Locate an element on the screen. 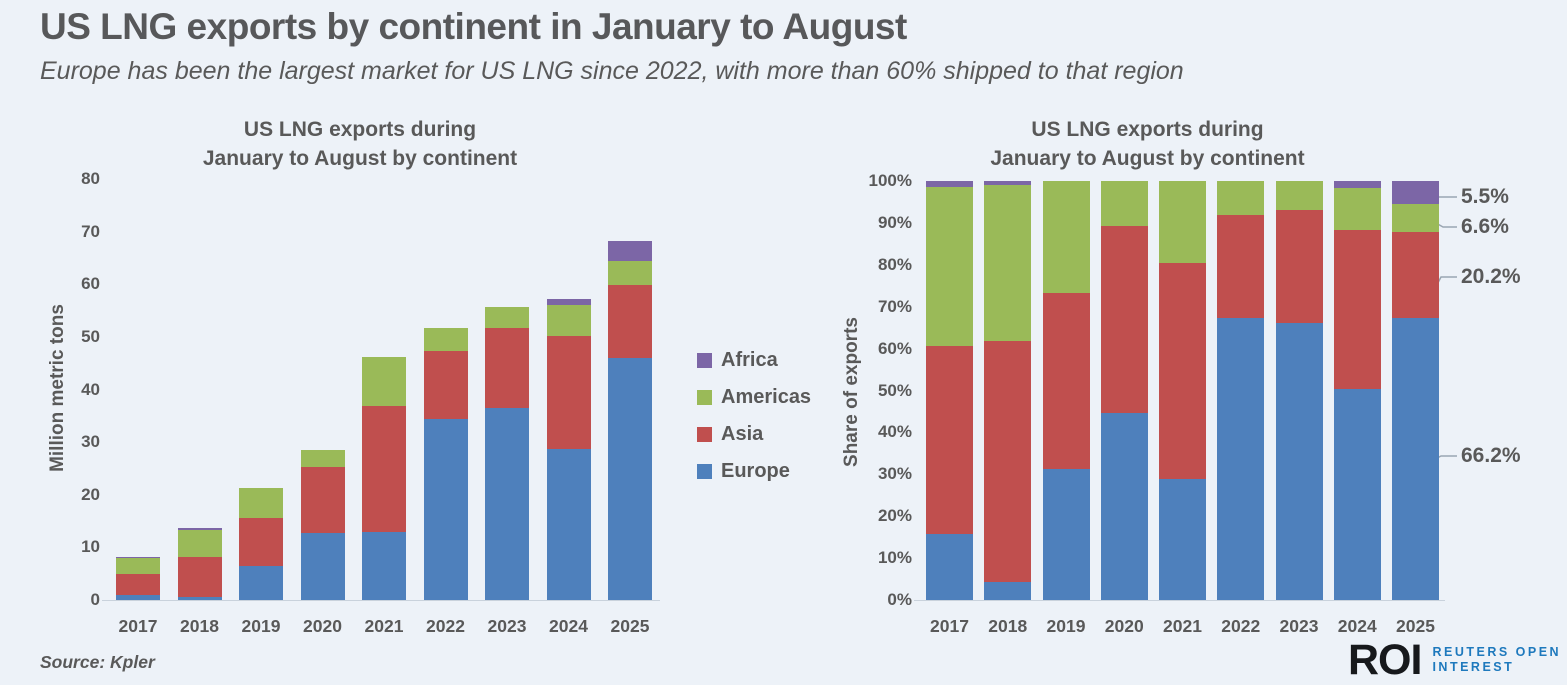 This screenshot has height=685, width=1567. legend-label: Asia is located at coordinates (742, 434).